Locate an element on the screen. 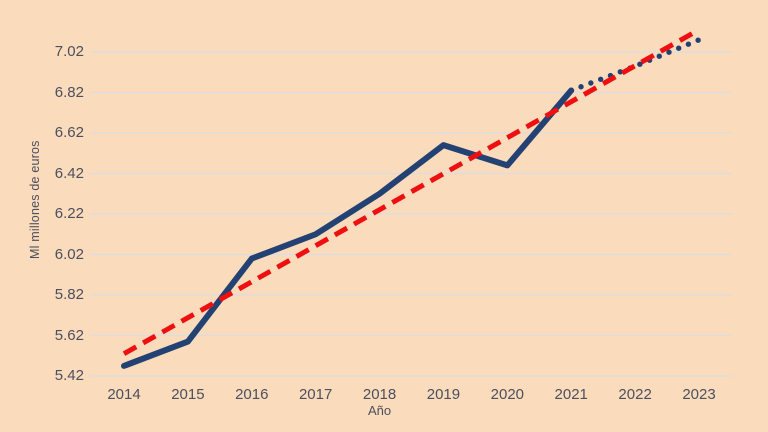  y-tick-label: 7.02 is located at coordinates (69, 51).